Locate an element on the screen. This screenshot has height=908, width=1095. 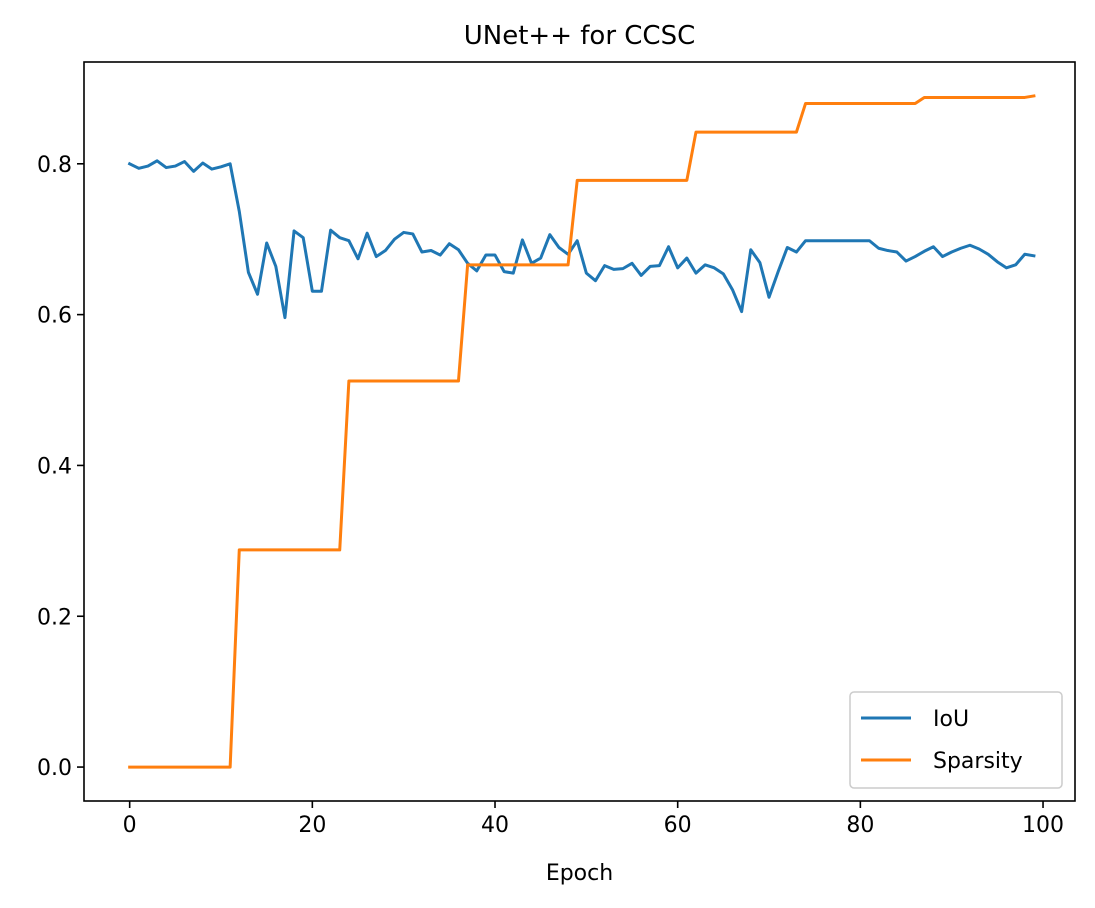
series-line-iou is located at coordinates (581, 239).